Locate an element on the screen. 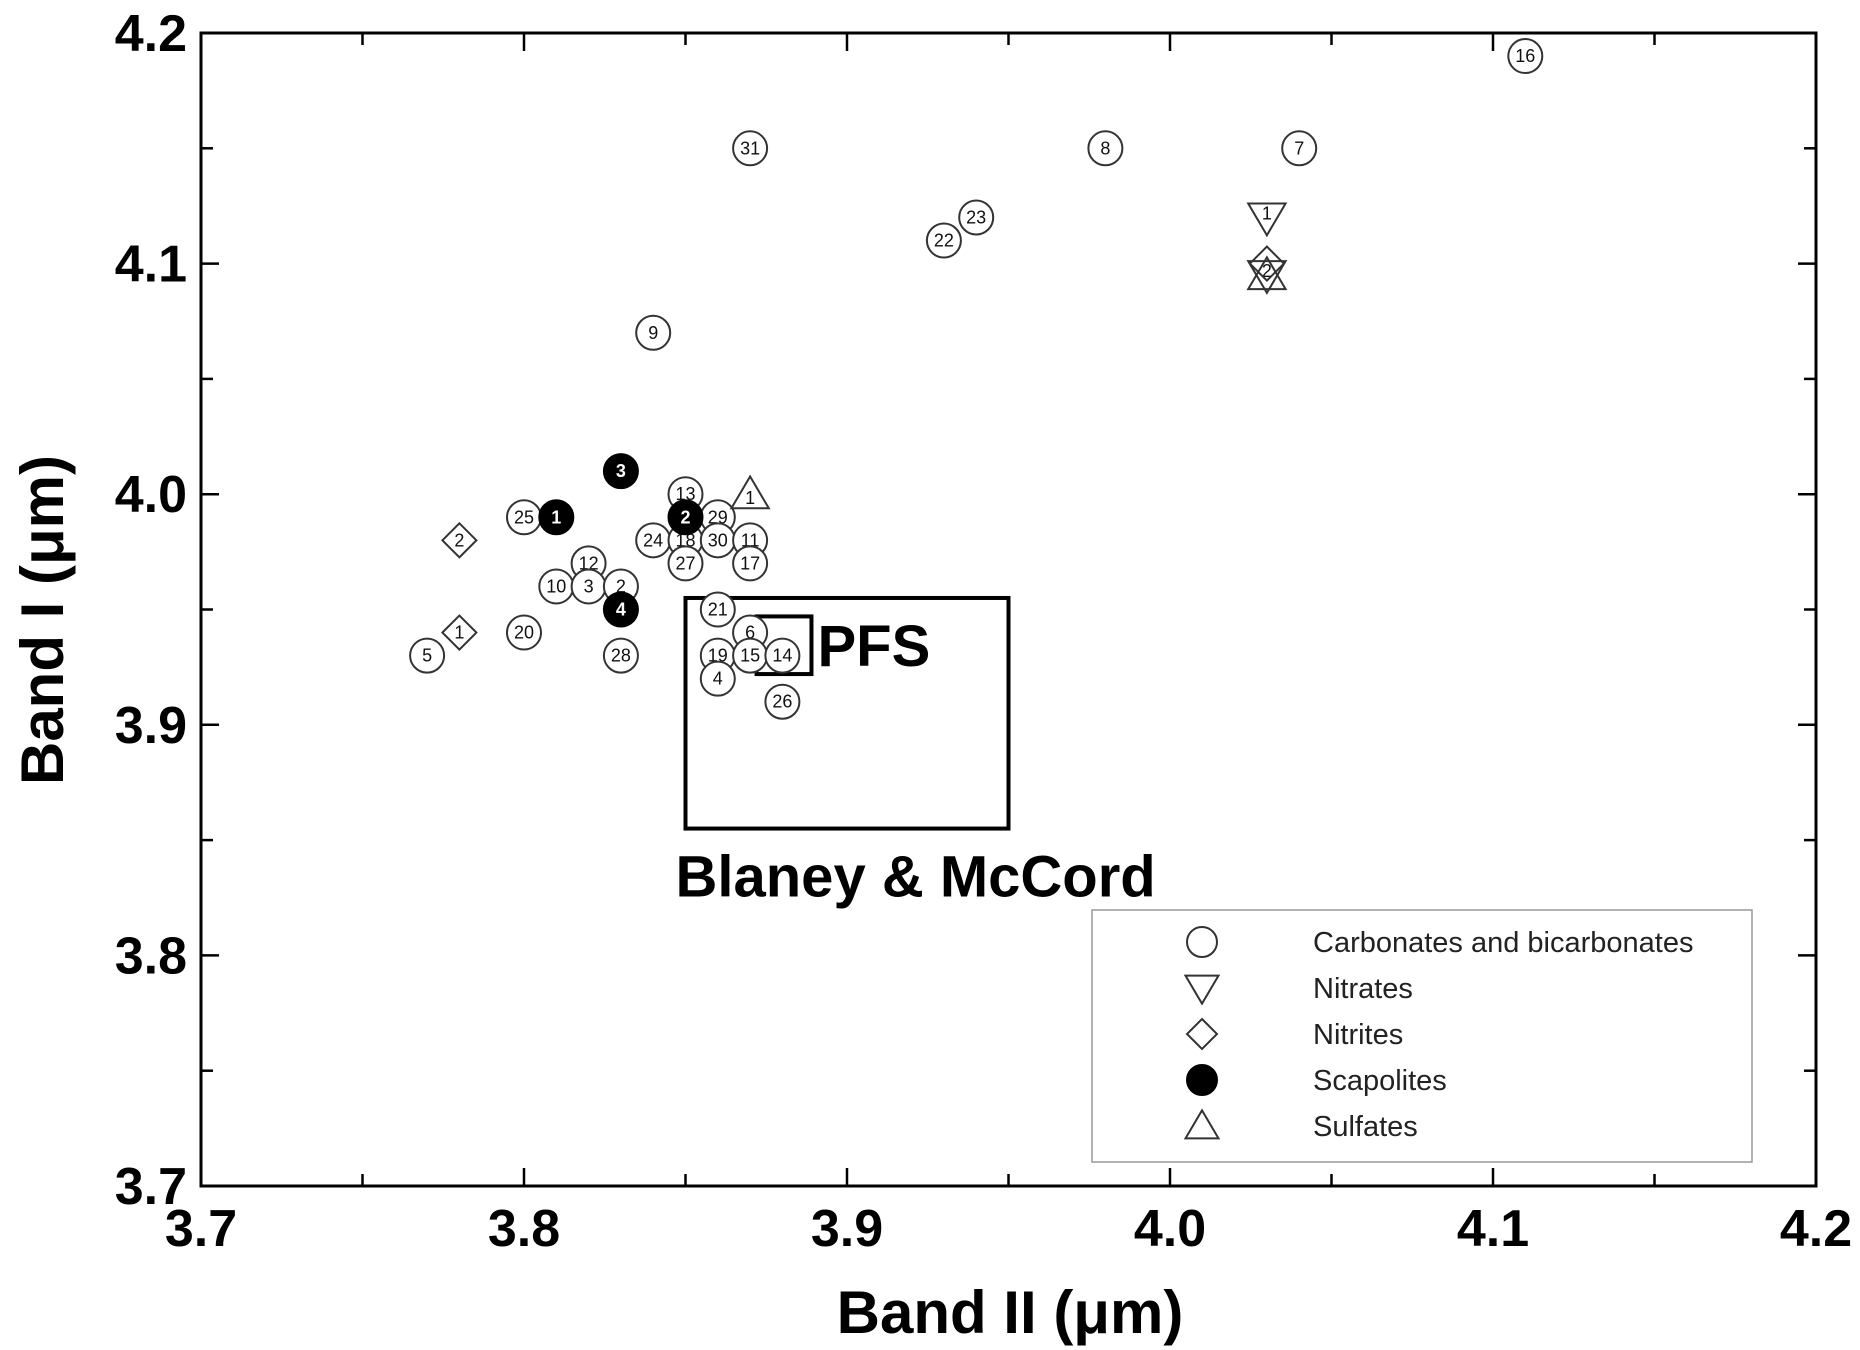 The image size is (1860, 1350). x-tick-label: 3.8 is located at coordinates (524, 1229).